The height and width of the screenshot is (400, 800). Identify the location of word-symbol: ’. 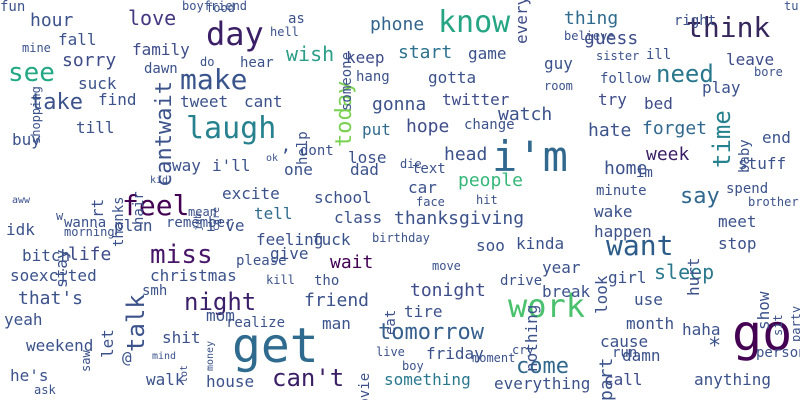
(285, 156).